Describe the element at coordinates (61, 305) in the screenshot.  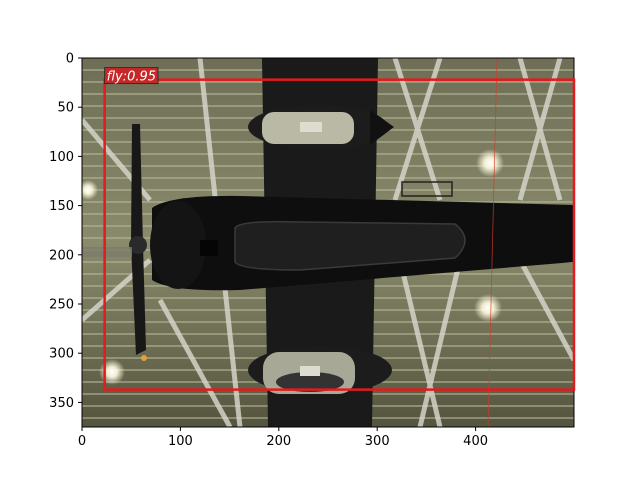
I see `y-tick-label: 250` at that location.